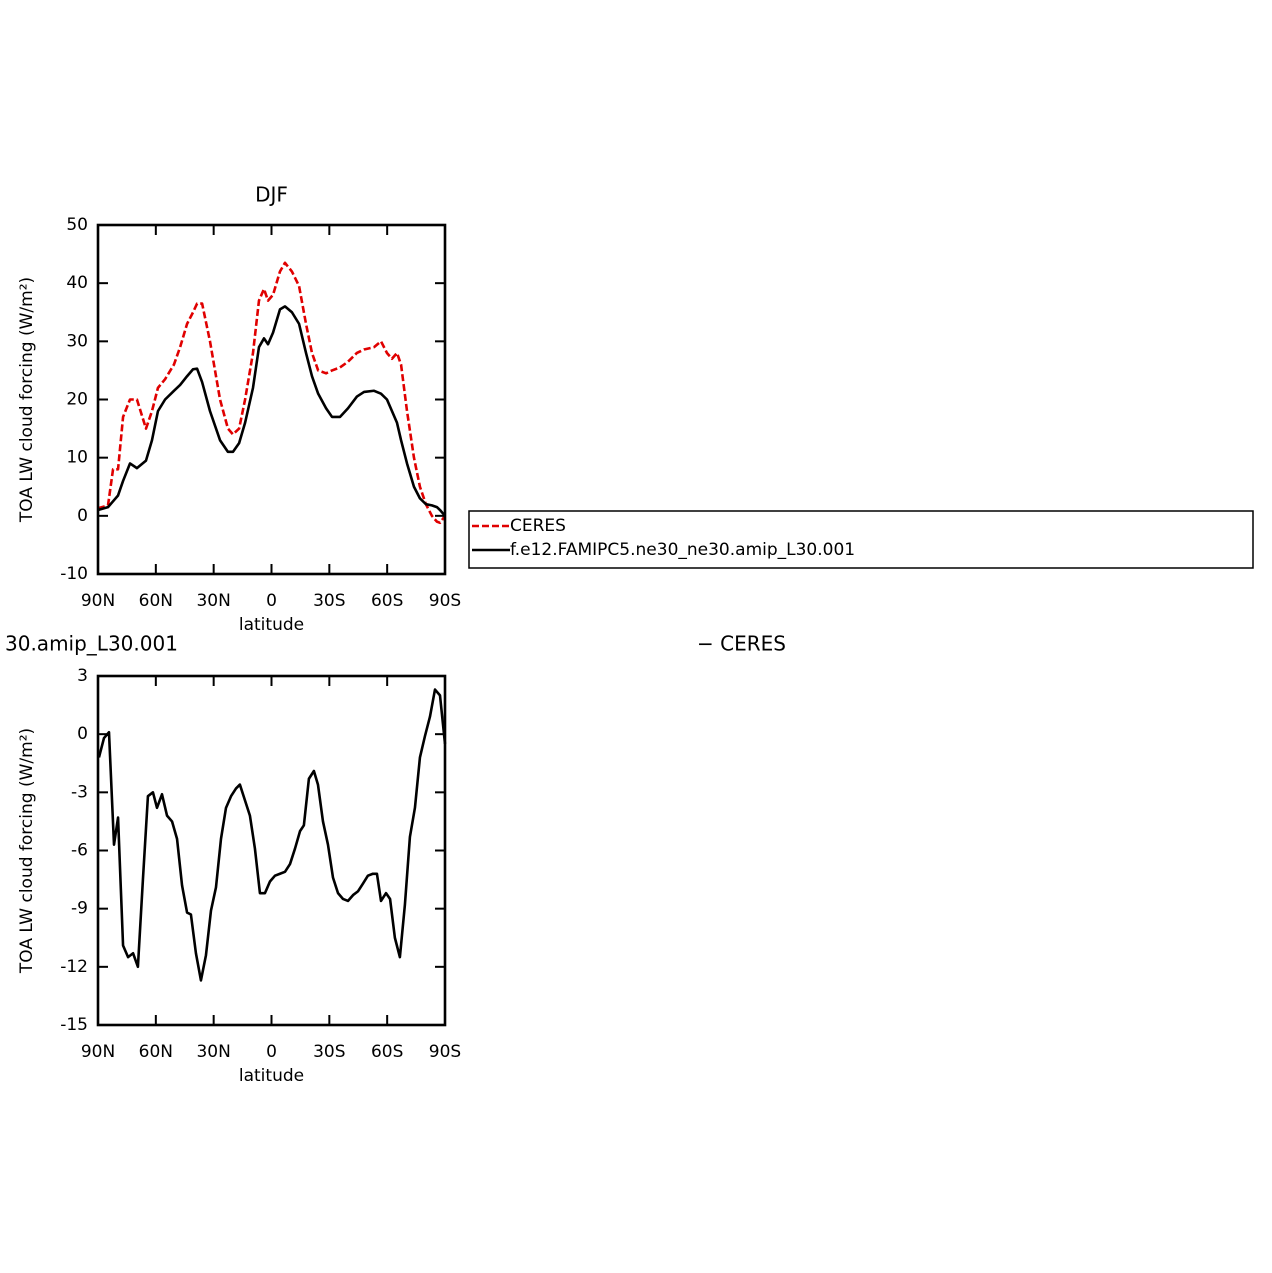 The width and height of the screenshot is (1272, 1273). I want to click on y-tick-label: 3, so click(82, 676).